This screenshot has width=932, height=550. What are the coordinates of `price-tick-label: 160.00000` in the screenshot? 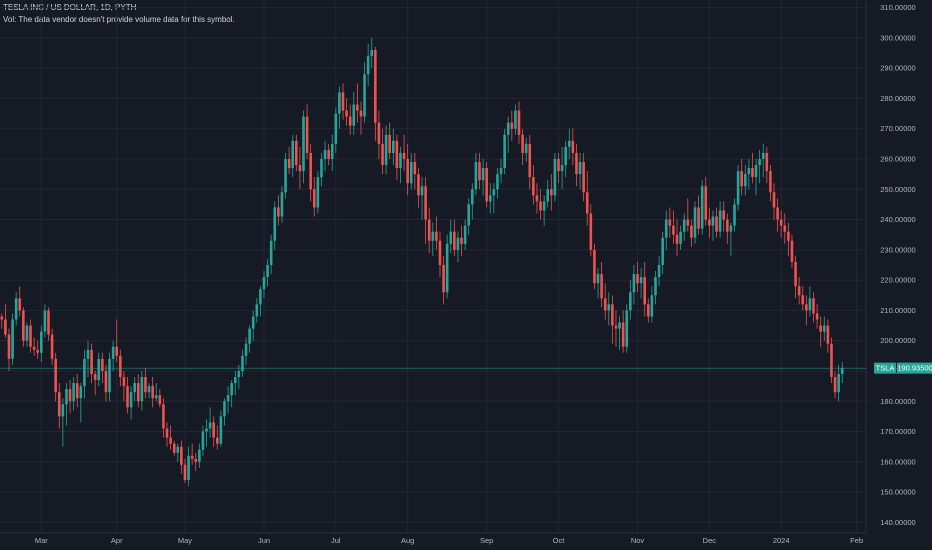 It's located at (897, 461).